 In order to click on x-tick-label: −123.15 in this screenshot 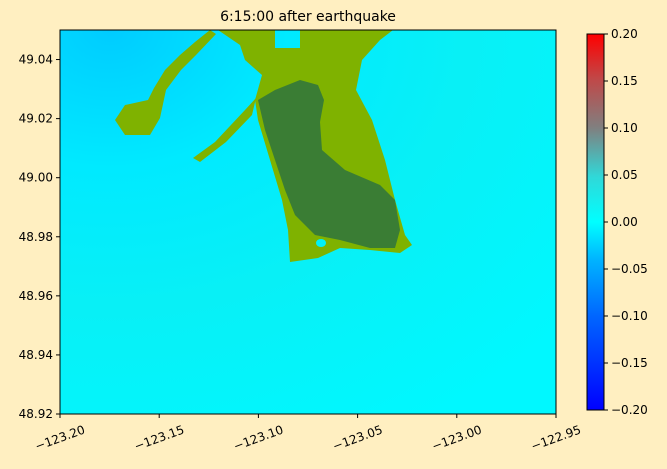, I will do `click(159, 438)`.